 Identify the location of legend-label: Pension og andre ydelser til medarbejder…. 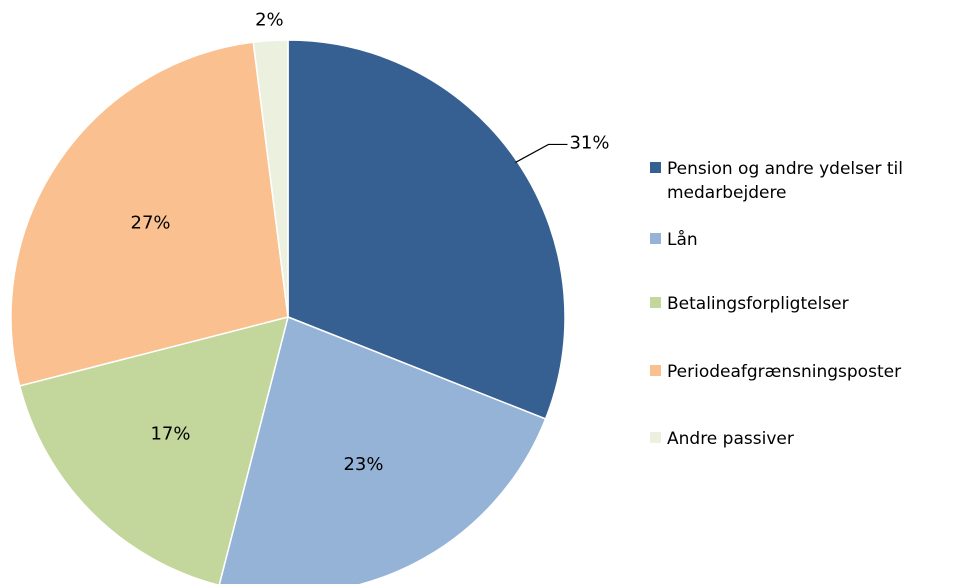
(785, 181).